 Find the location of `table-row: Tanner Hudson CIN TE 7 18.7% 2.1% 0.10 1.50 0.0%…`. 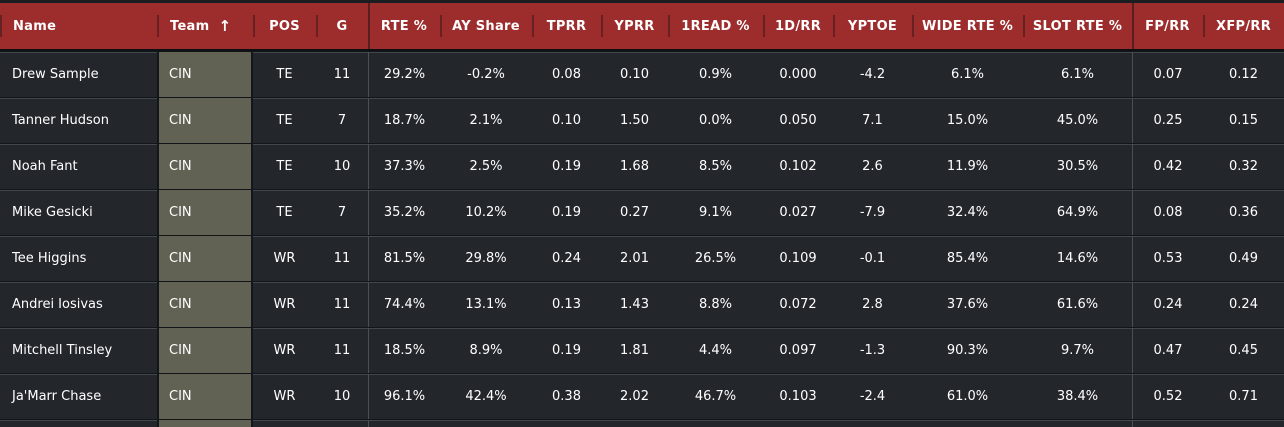

table-row: Tanner Hudson CIN TE 7 18.7% 2.1% 0.10 1.50 0.0%… is located at coordinates (642, 120).